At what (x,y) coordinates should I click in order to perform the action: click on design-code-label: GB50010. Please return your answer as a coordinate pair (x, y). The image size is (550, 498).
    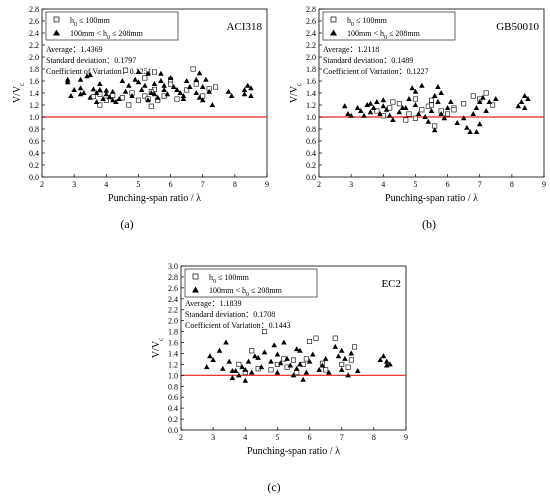
    Looking at the image, I should click on (517, 27).